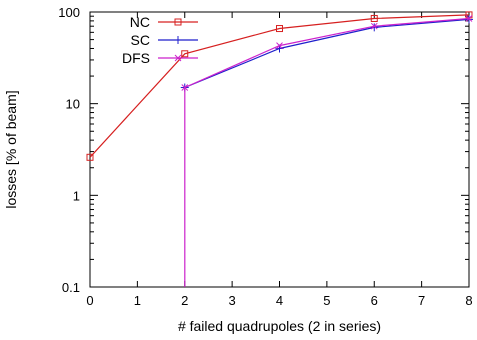  What do you see at coordinates (178, 22) in the screenshot?
I see `legend-marker-nc` at bounding box center [178, 22].